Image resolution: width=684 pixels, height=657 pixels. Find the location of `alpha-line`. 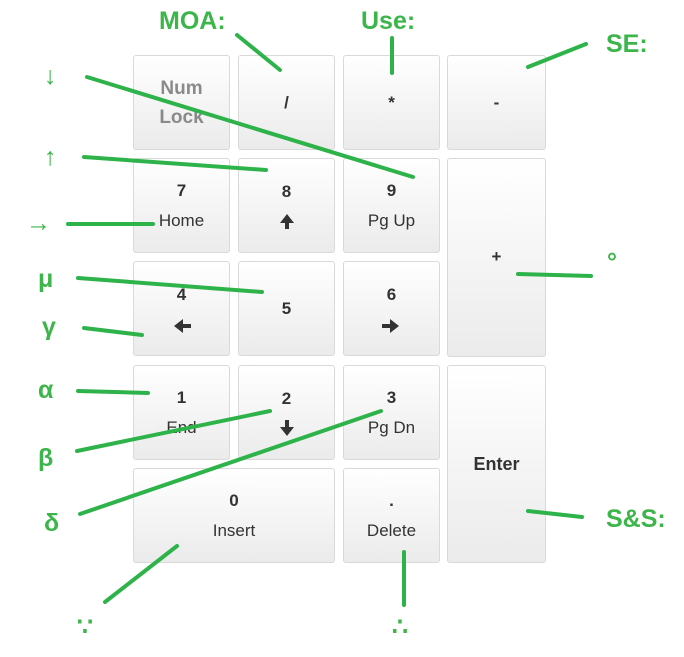

alpha-line is located at coordinates (113, 392).